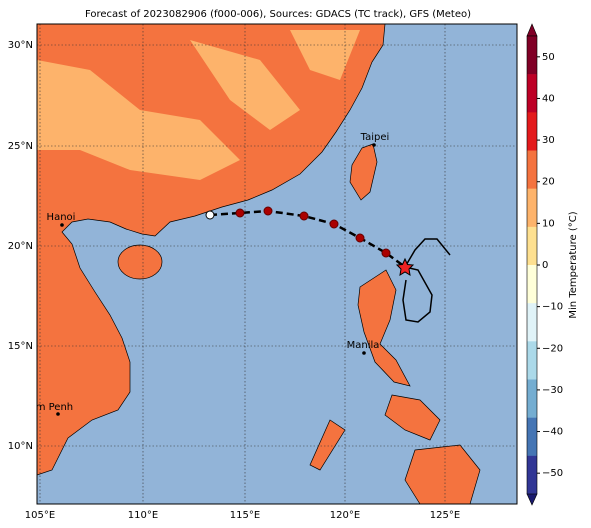 The image size is (591, 528). Describe the element at coordinates (412, 417) in the screenshot. I see `visayas` at that location.